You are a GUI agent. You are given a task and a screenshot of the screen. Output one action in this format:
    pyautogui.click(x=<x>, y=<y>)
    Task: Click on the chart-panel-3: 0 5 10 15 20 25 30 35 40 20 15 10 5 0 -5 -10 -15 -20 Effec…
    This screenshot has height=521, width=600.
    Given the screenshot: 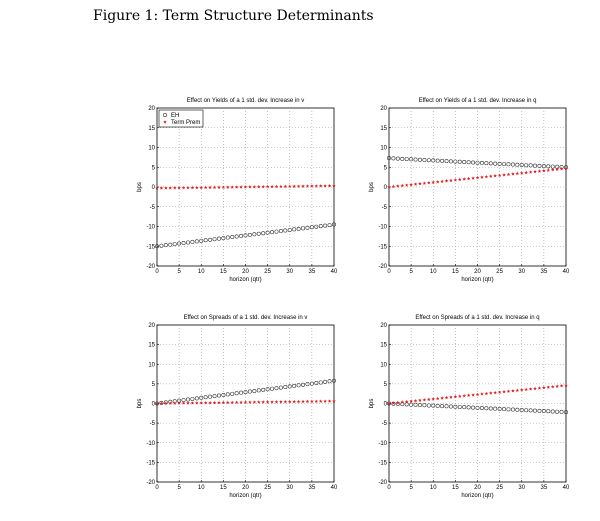 What is the action you would take?
    pyautogui.click(x=237, y=407)
    